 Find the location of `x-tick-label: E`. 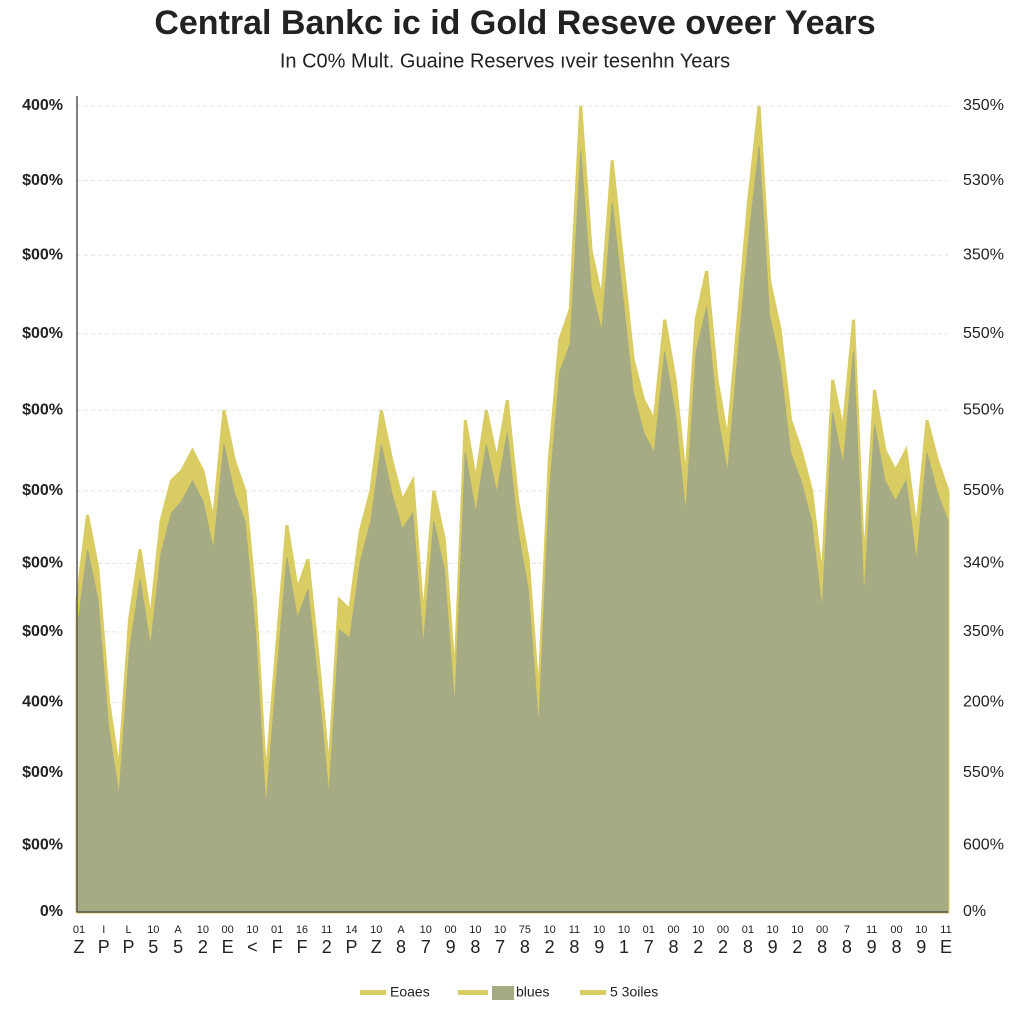

x-tick-label: E is located at coordinates (228, 947).